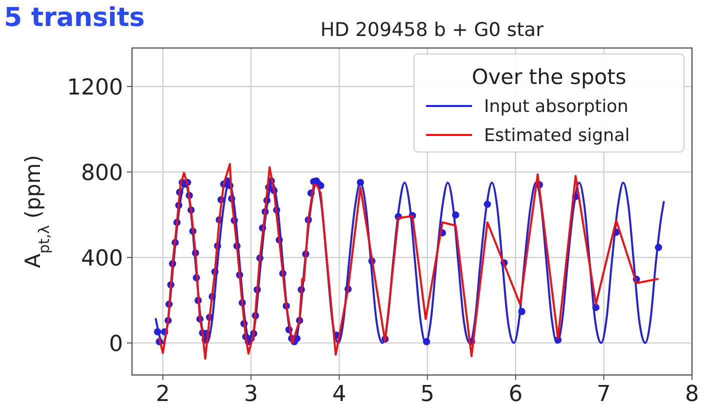  What do you see at coordinates (692, 394) in the screenshot?
I see `x-tick-label: 8` at bounding box center [692, 394].